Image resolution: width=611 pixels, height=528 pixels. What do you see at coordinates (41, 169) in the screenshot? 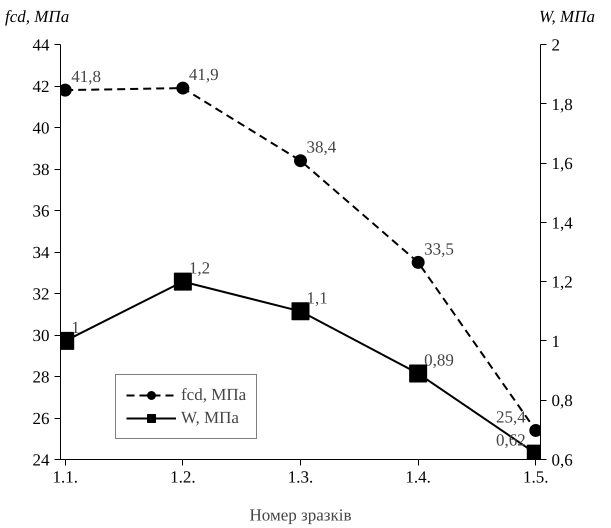
I see `y-tick-label: 38` at bounding box center [41, 169].